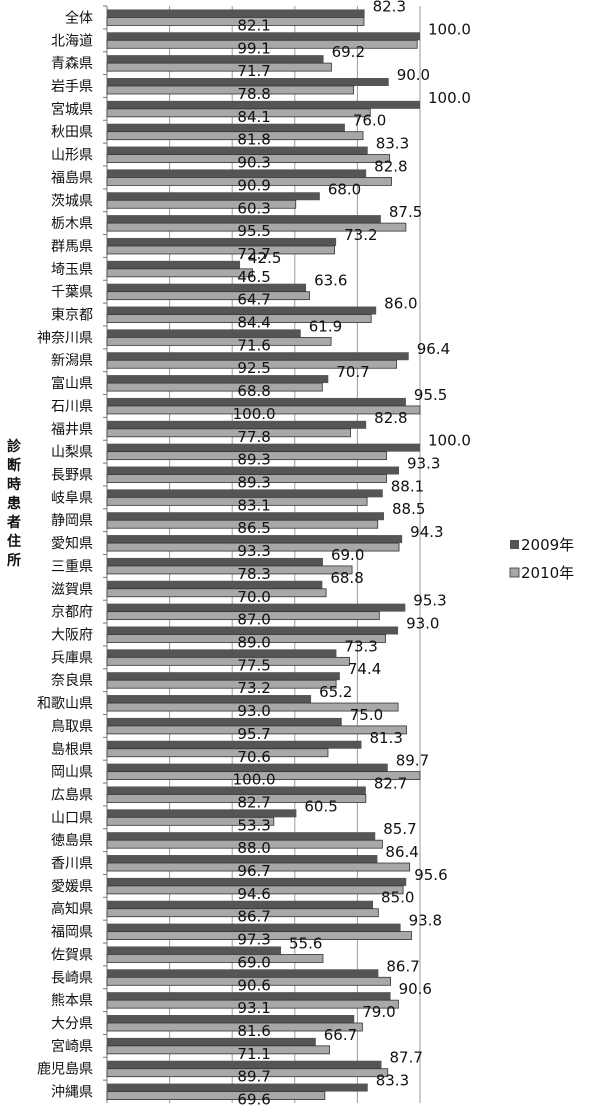  I want to click on category-label: 福井県, so click(72, 430).